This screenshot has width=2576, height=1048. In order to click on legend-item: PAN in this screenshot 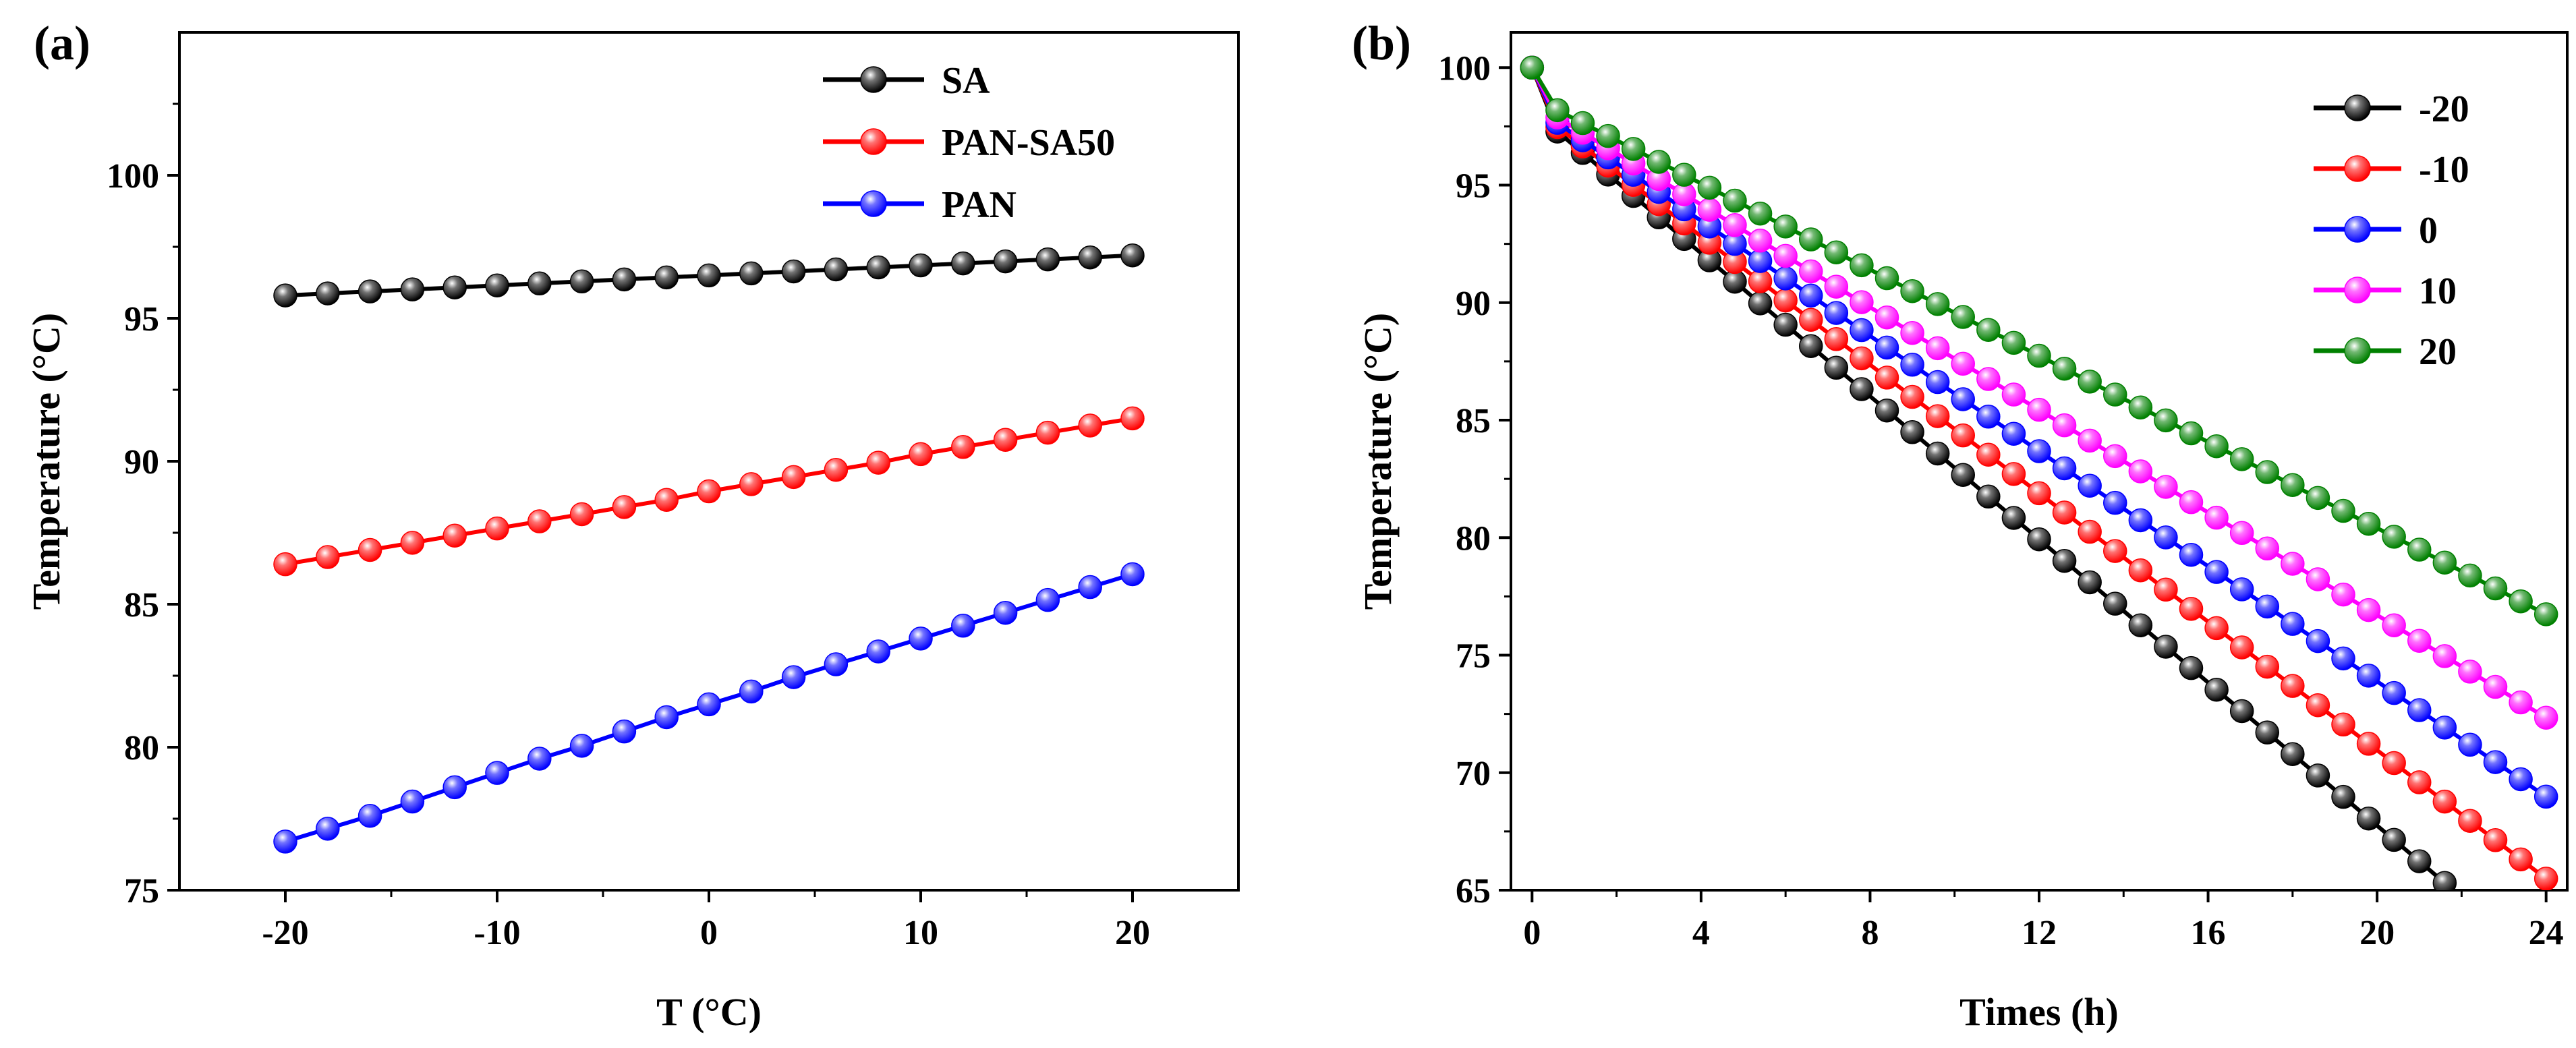, I will do `click(920, 205)`.